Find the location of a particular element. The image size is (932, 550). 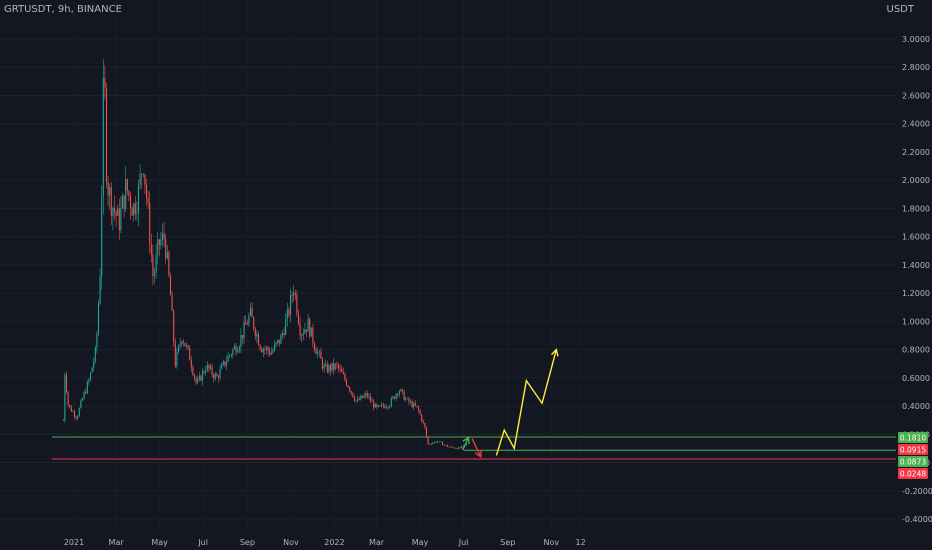

y-tick-label: 1.0000 is located at coordinates (916, 321).